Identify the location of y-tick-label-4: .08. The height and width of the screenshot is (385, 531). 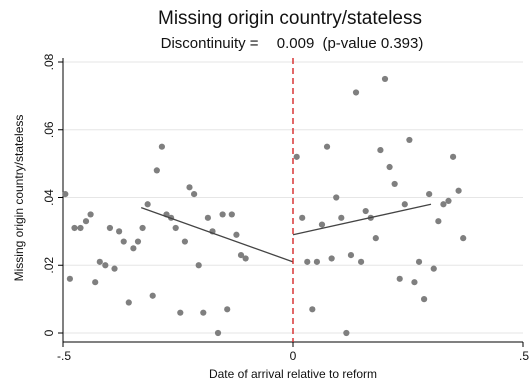
(49, 61).